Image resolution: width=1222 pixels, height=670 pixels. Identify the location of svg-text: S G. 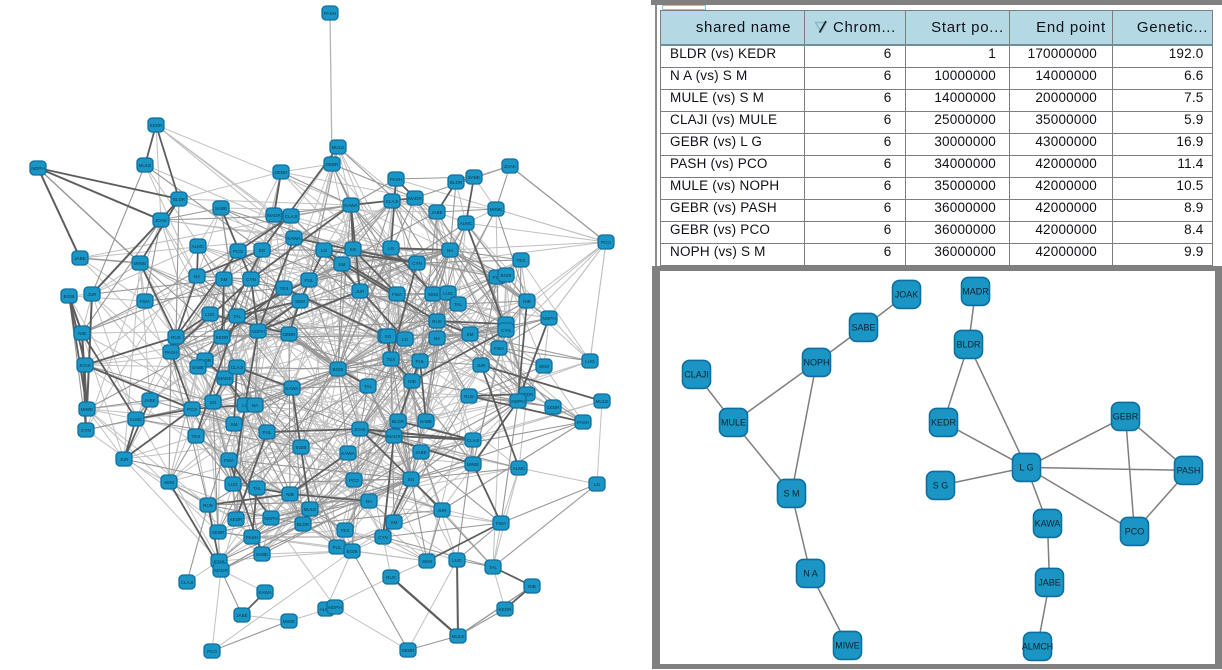
(940, 485).